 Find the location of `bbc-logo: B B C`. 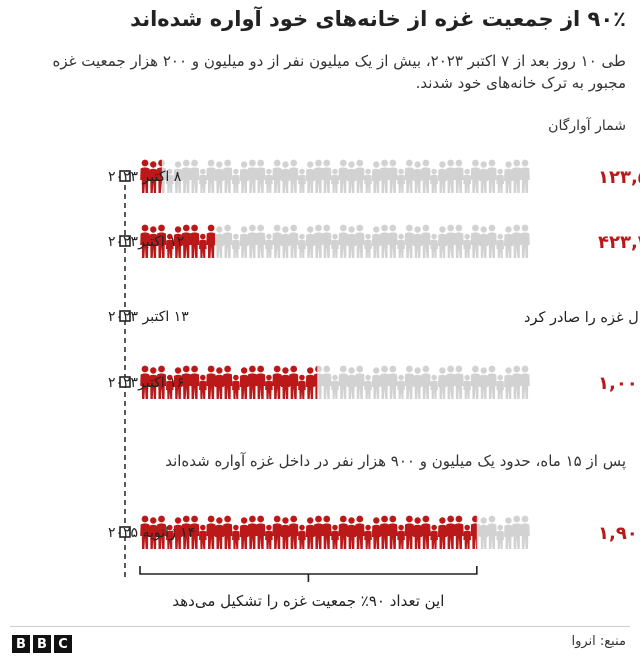

bbc-logo: B B C is located at coordinates (42, 644).